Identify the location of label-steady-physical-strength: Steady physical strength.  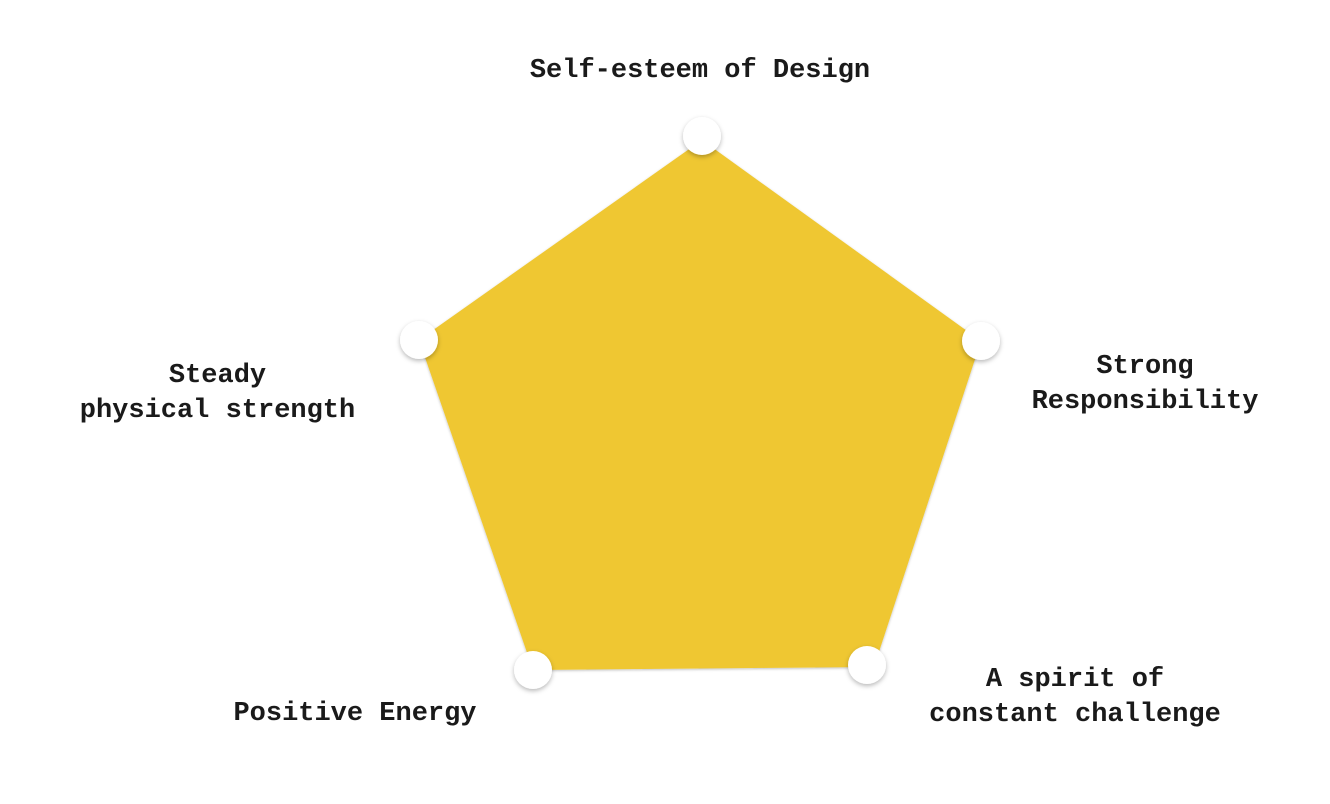
(217, 394).